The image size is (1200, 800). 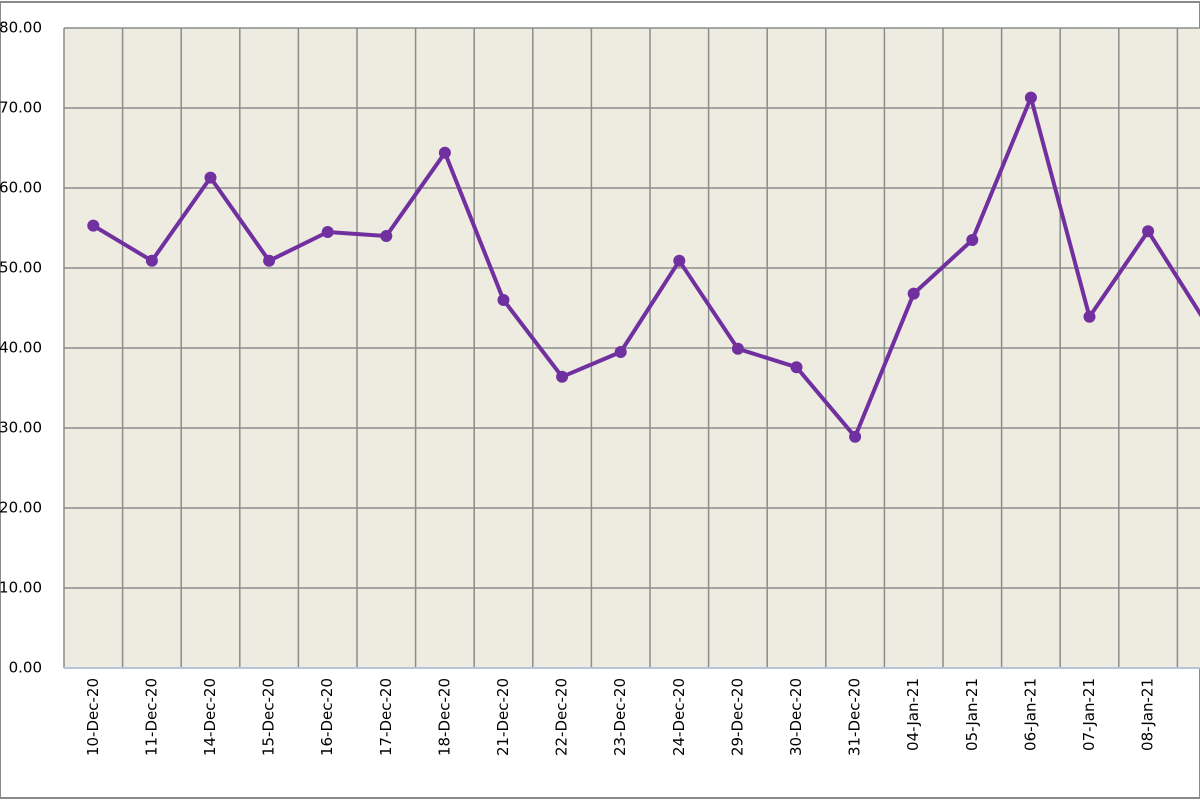 I want to click on y-tick-label: 50.00, so click(x=21, y=268).